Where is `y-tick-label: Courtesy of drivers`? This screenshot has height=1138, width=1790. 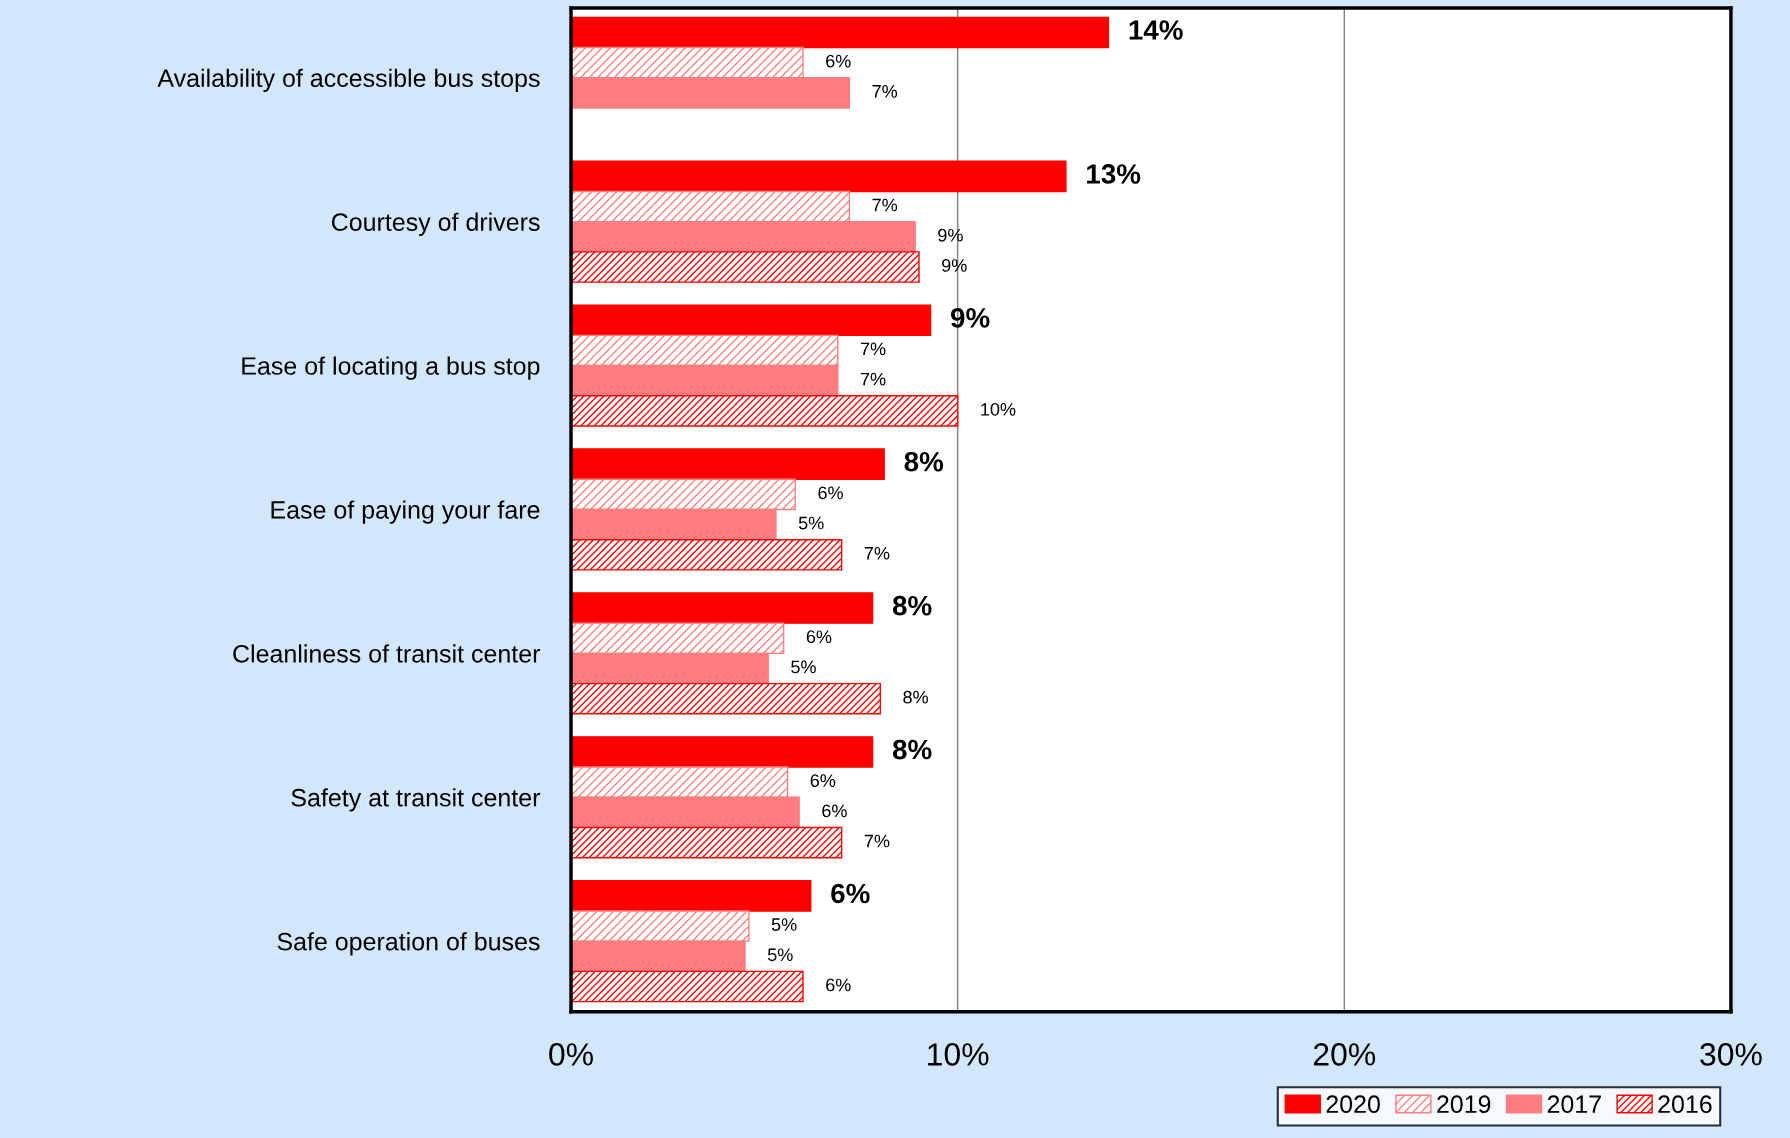
y-tick-label: Courtesy of drivers is located at coordinates (435, 224).